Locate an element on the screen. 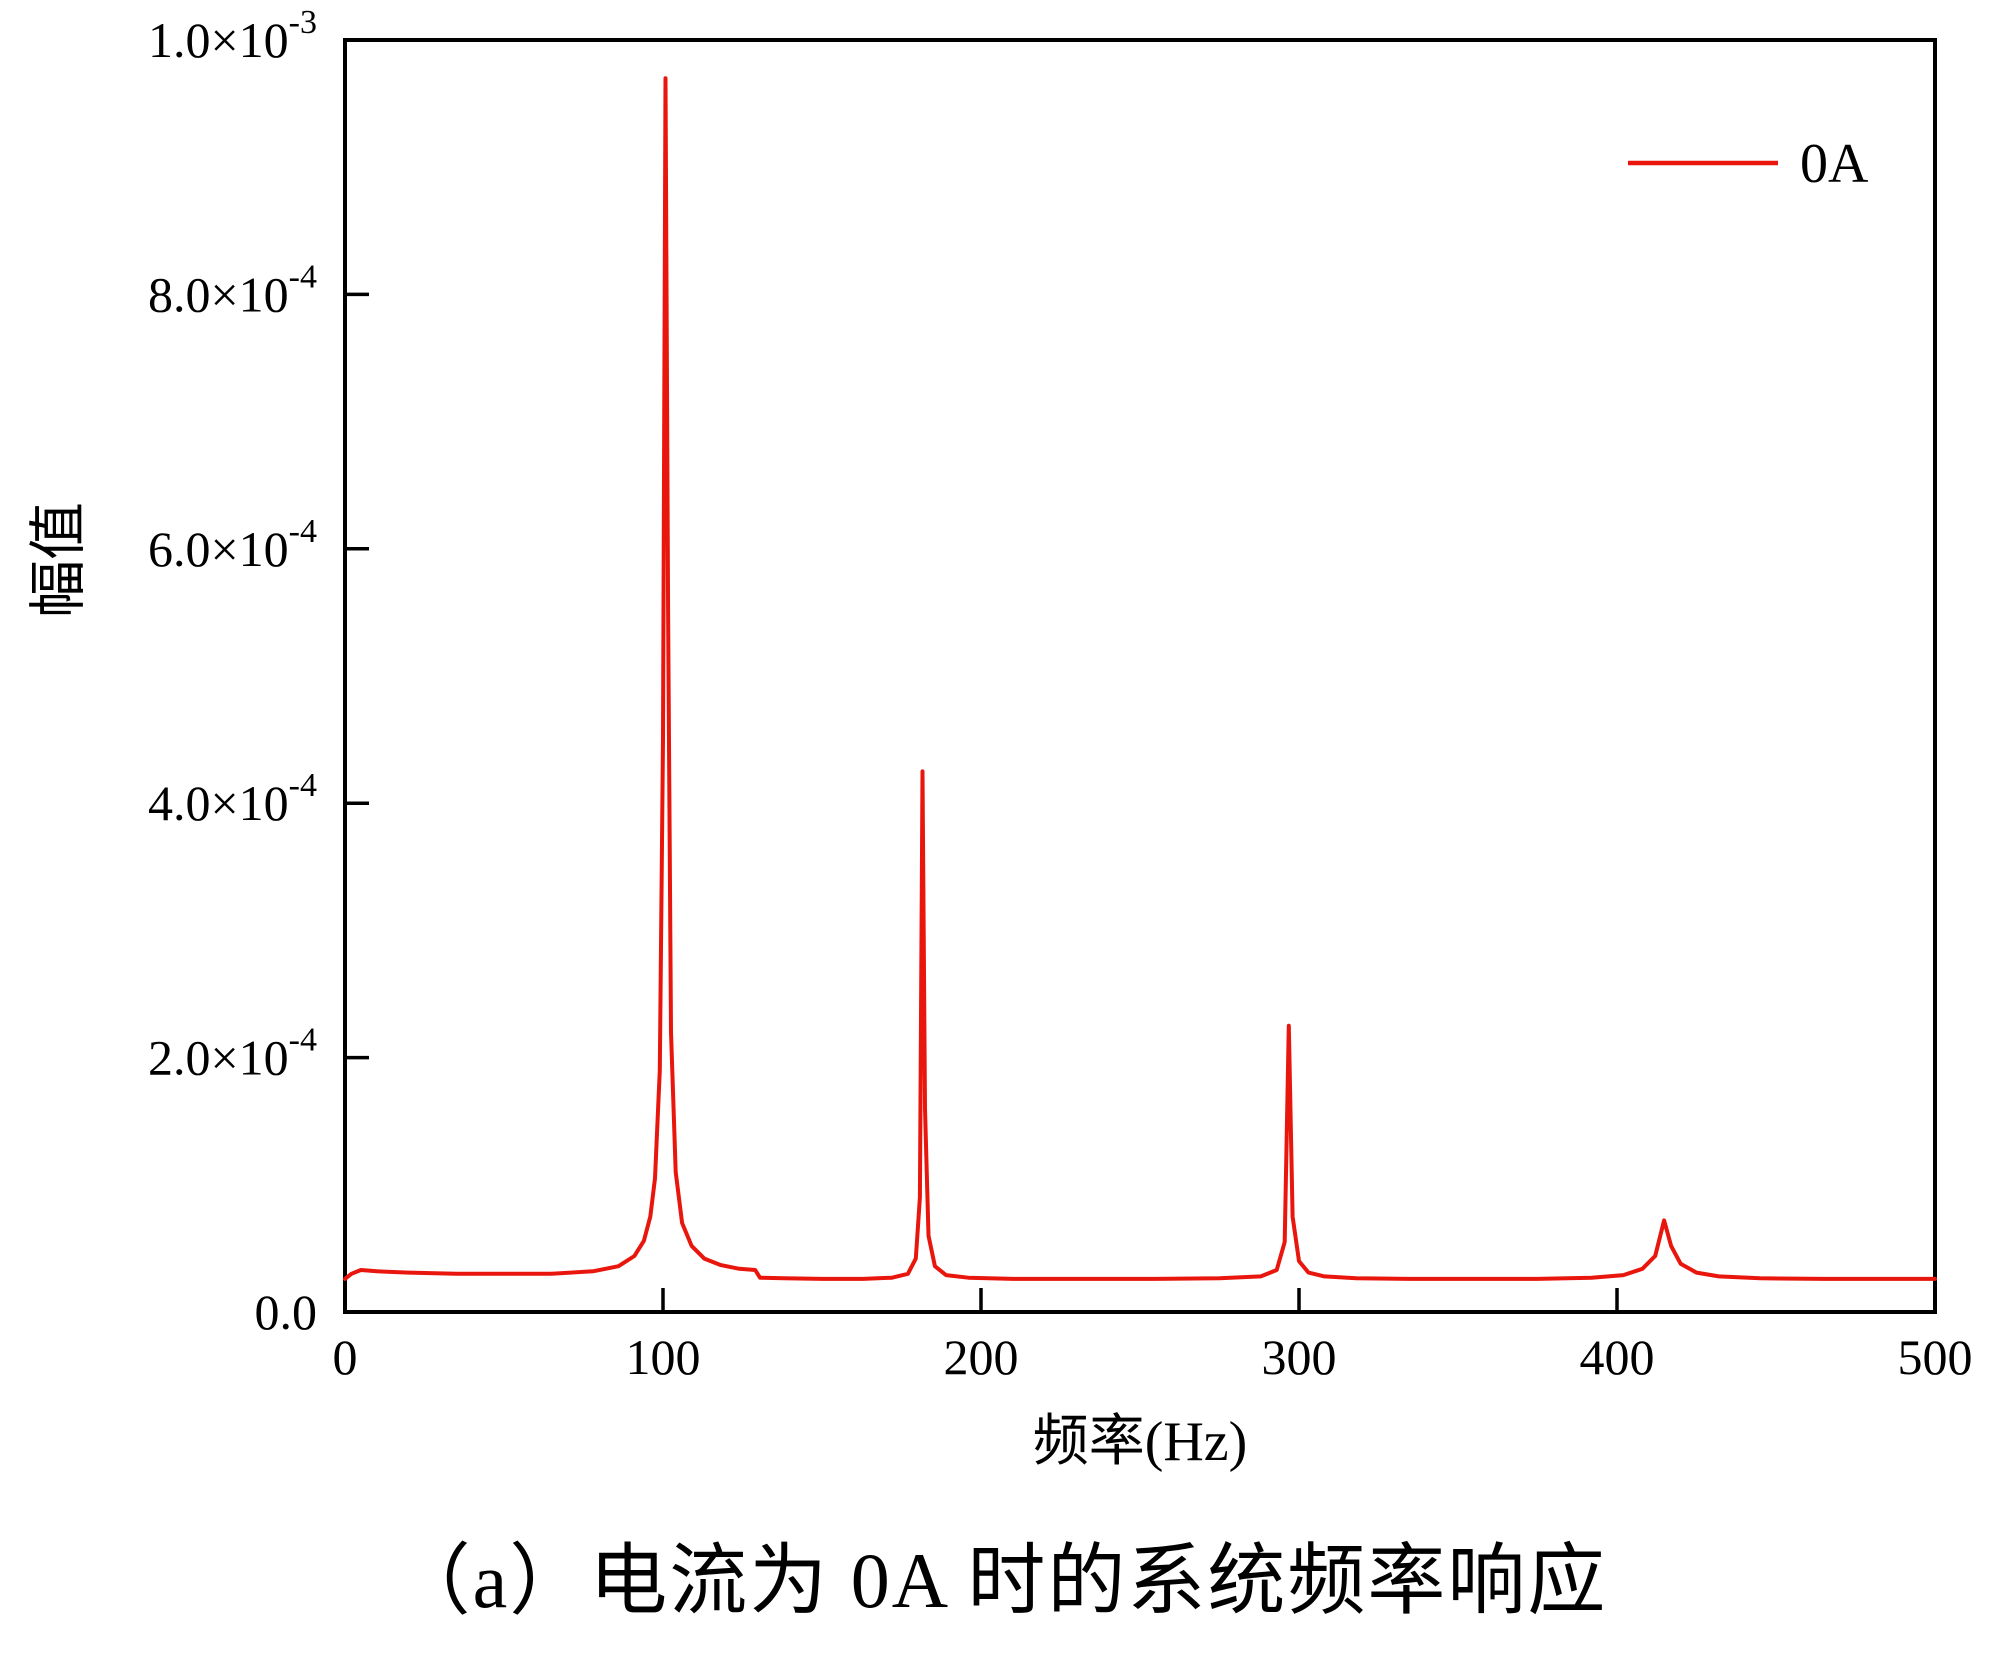  x-tick-label: 100 is located at coordinates (663, 1357).